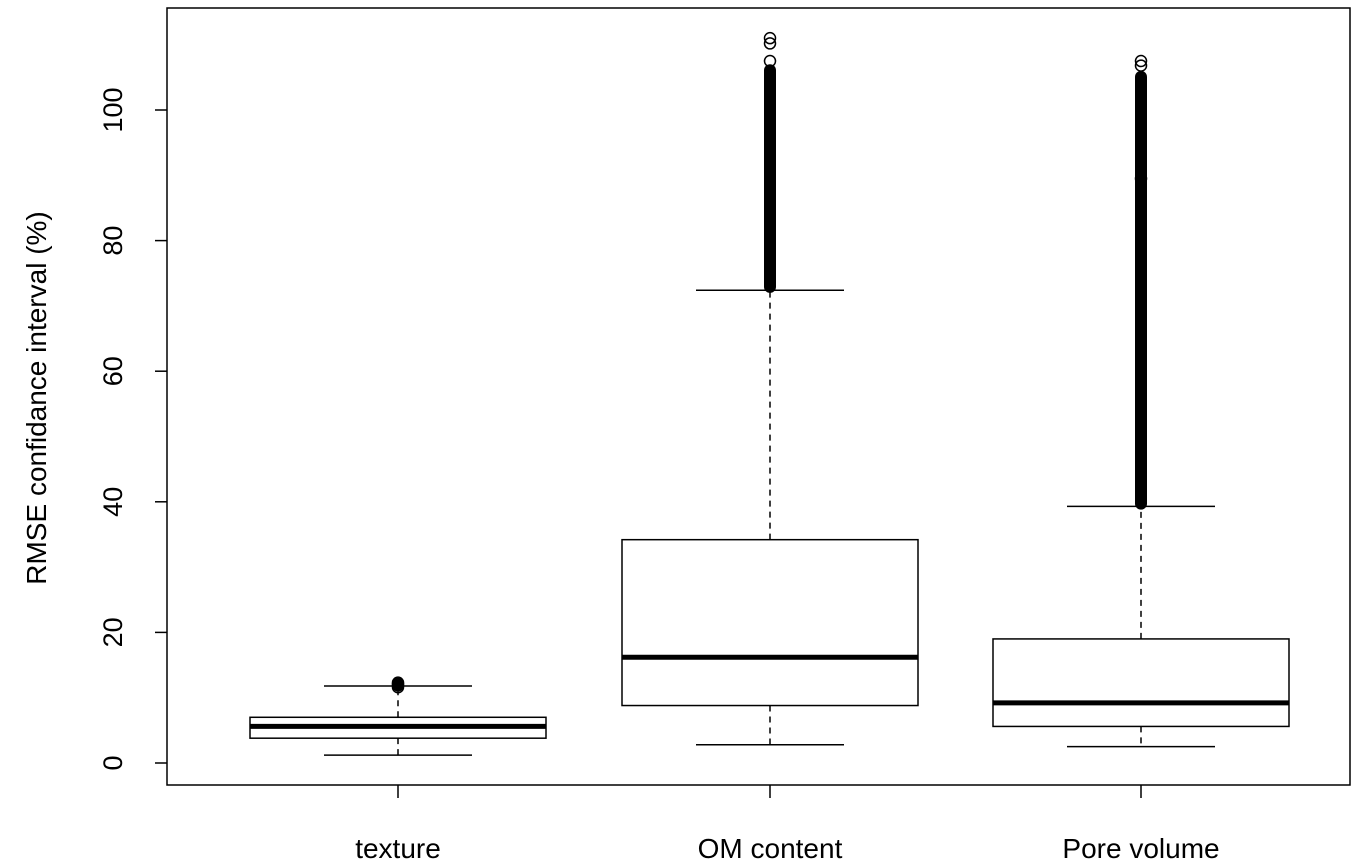 Image resolution: width=1355 pixels, height=863 pixels. I want to click on y-tick-label: 100, so click(113, 109).